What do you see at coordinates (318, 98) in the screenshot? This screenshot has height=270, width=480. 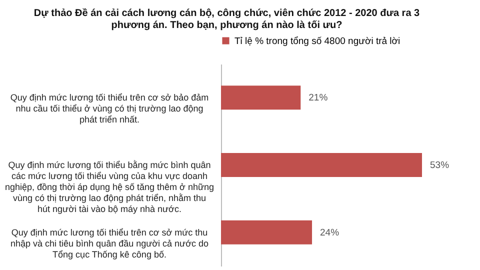 I see `data-label: 21%` at bounding box center [318, 98].